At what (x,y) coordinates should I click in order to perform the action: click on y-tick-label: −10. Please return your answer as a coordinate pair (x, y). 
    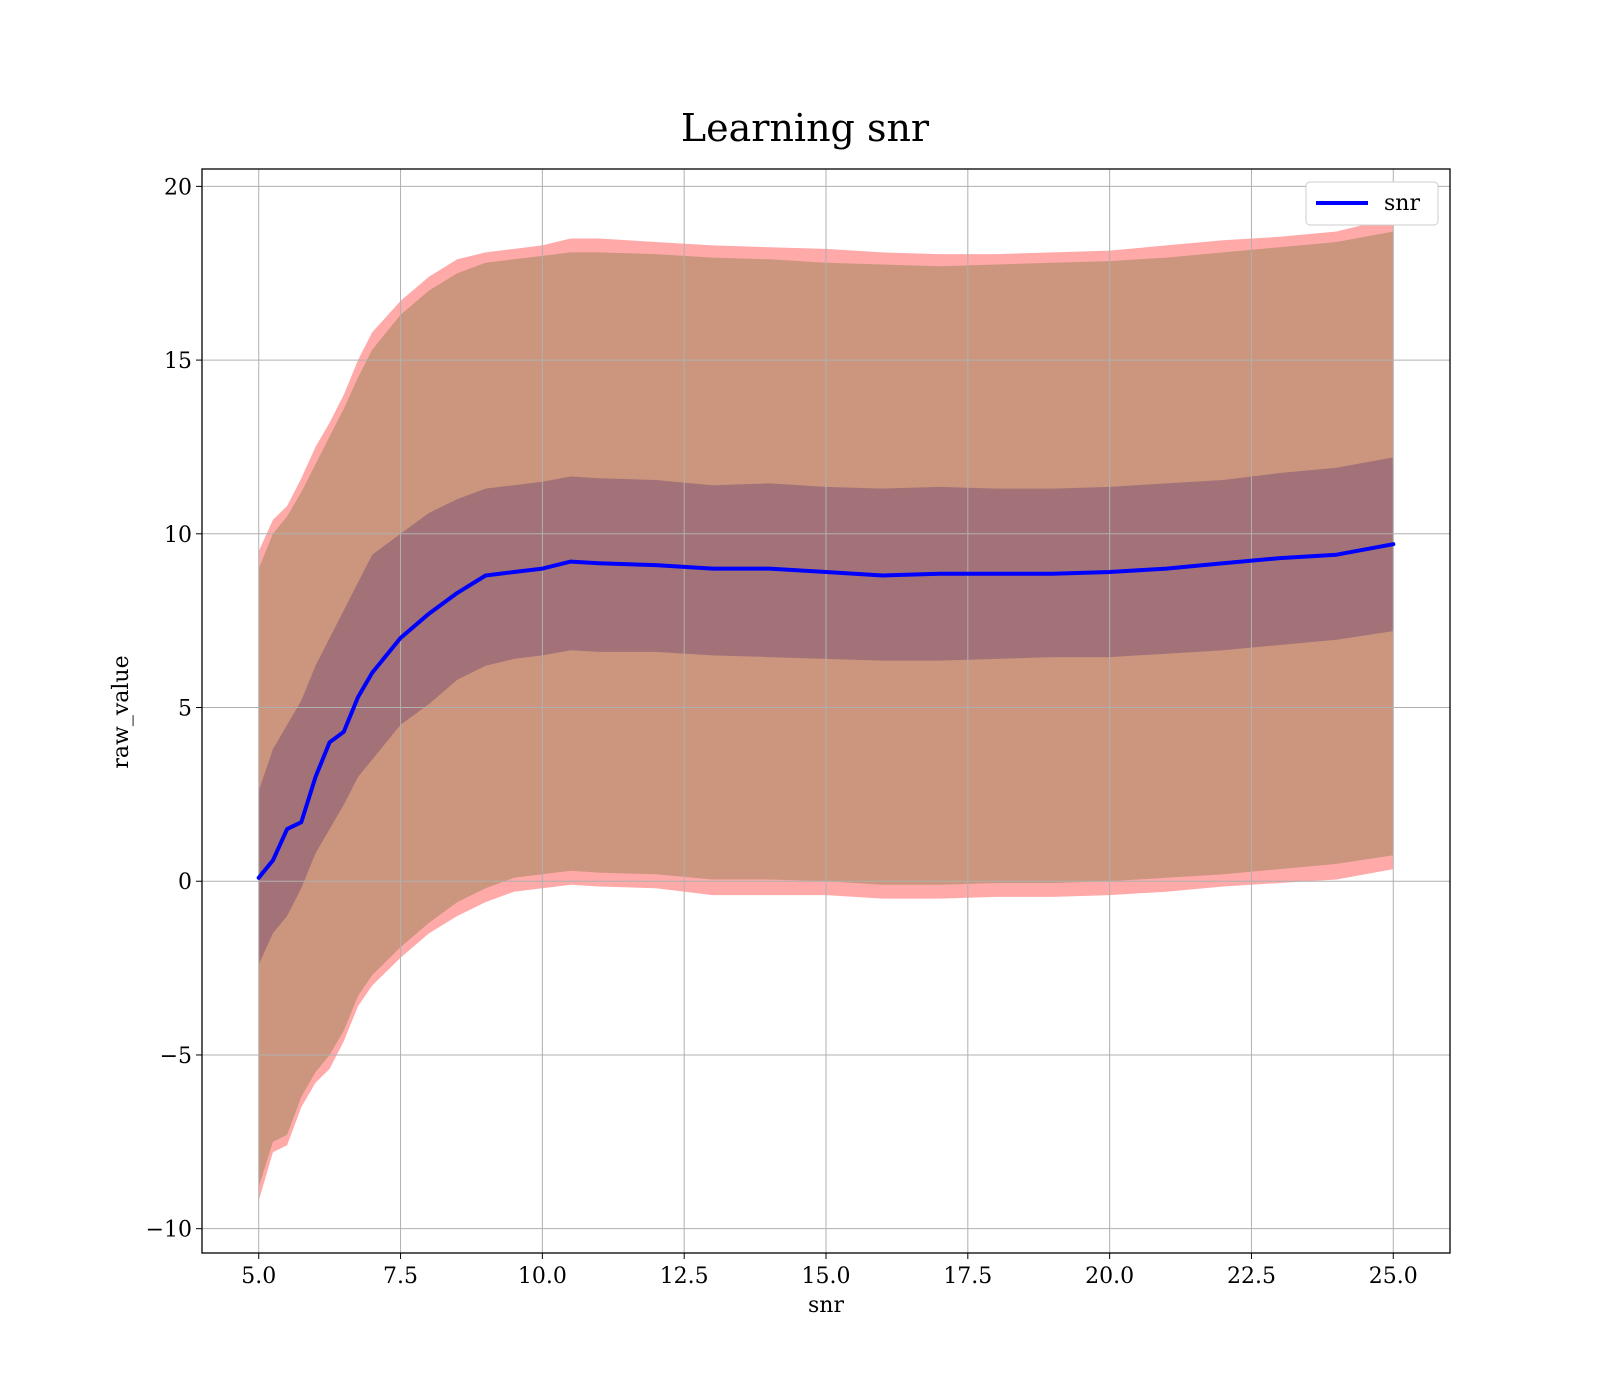
    Looking at the image, I should click on (169, 1230).